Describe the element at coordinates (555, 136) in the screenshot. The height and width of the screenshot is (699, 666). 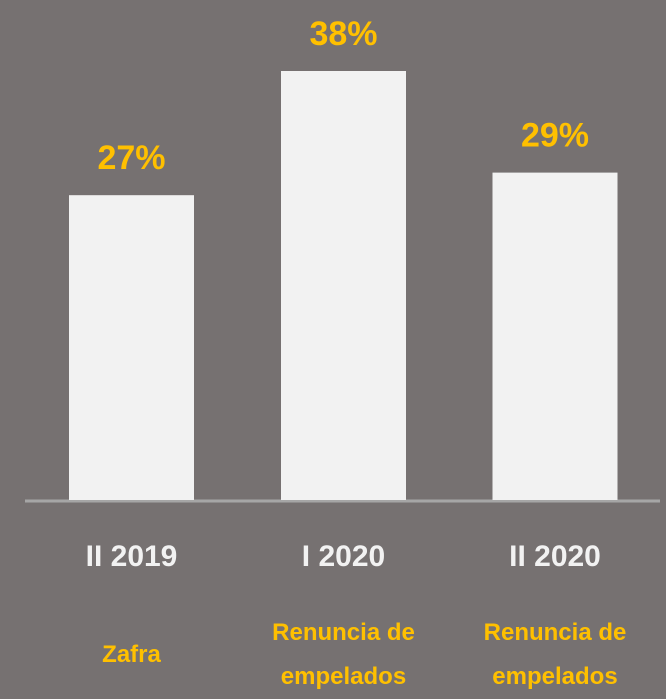
I see `value-label: 29%` at that location.